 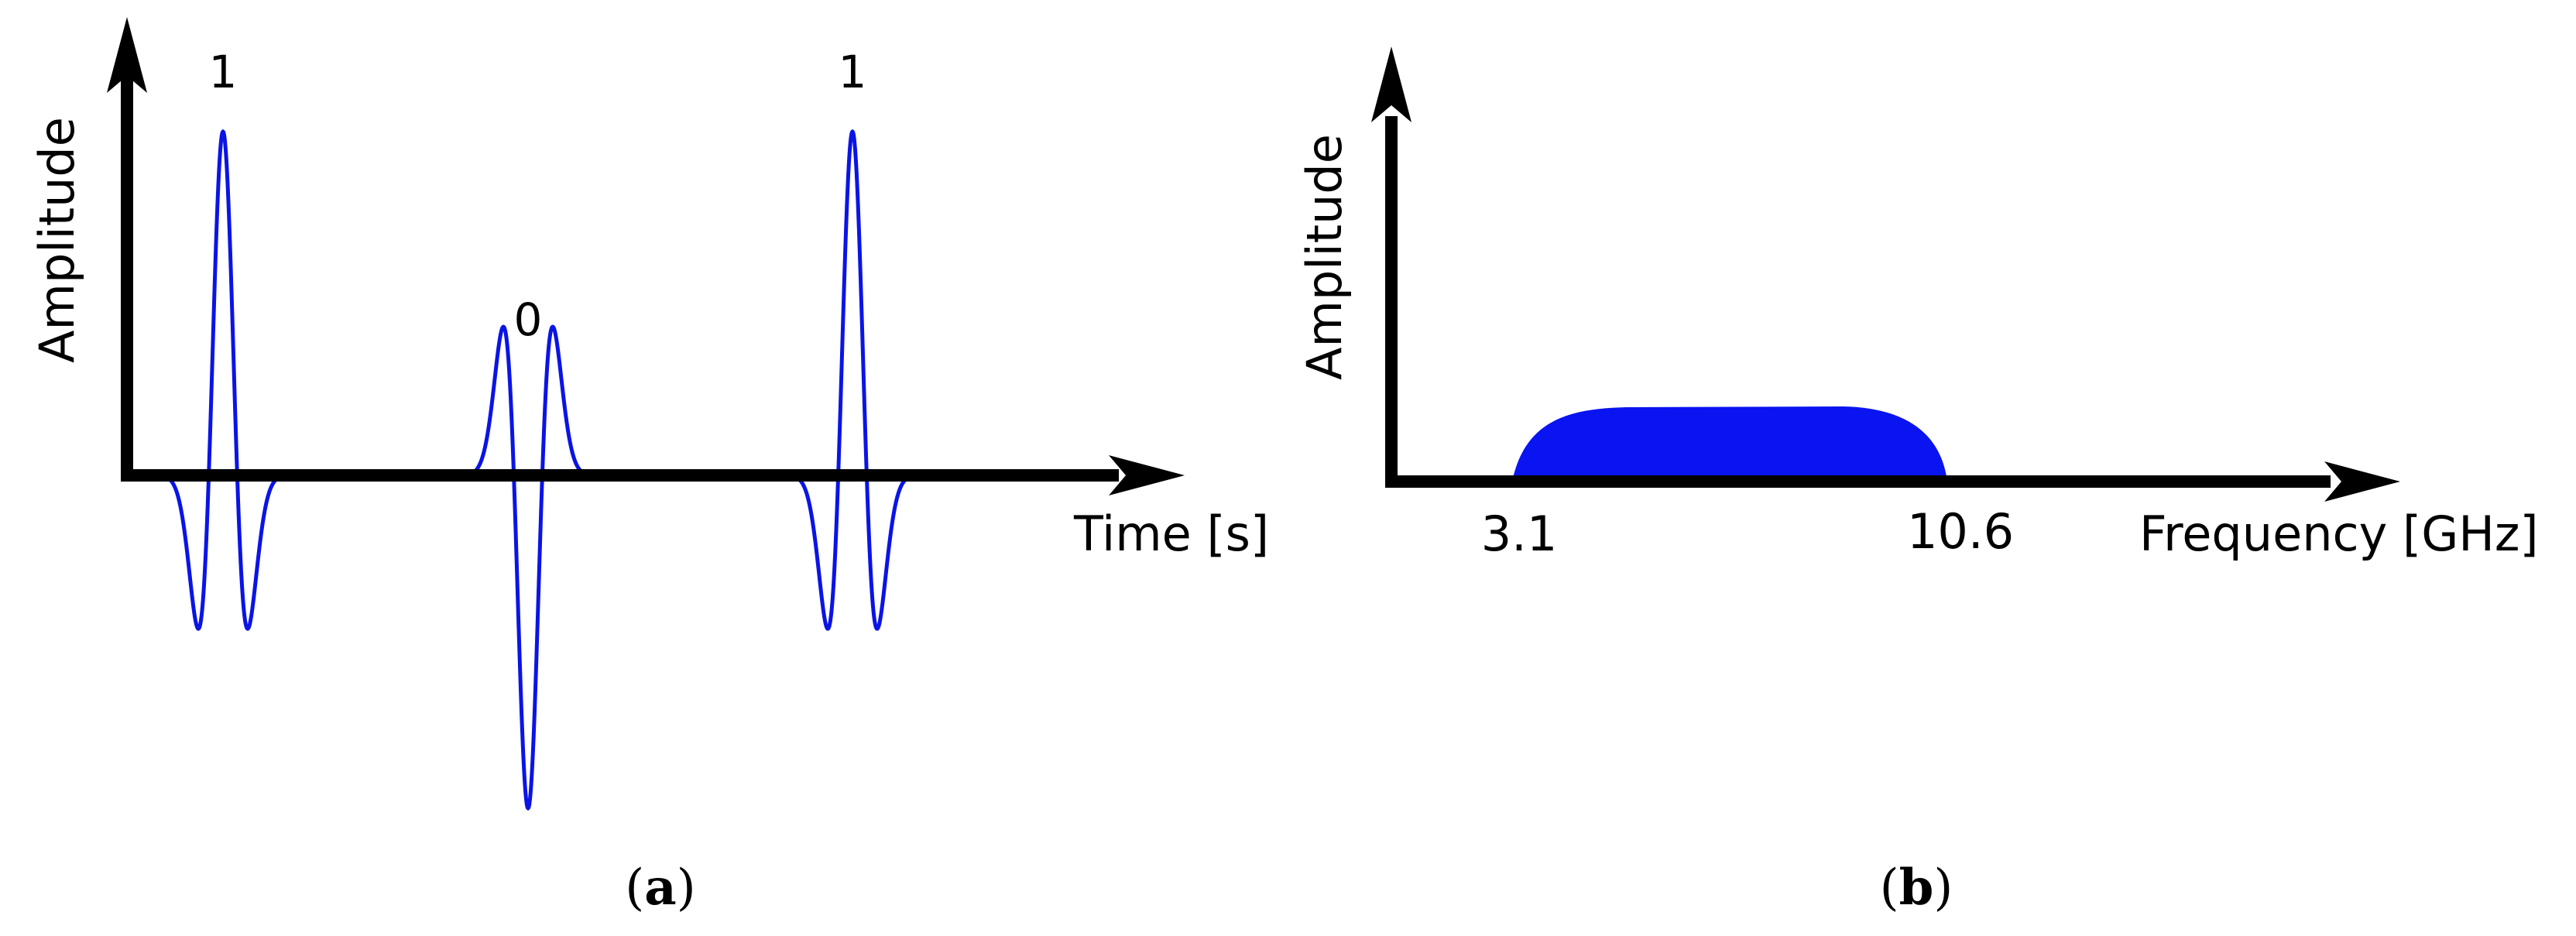 What do you see at coordinates (1960, 531) in the screenshot?
I see `band-end-label: 10.6` at bounding box center [1960, 531].